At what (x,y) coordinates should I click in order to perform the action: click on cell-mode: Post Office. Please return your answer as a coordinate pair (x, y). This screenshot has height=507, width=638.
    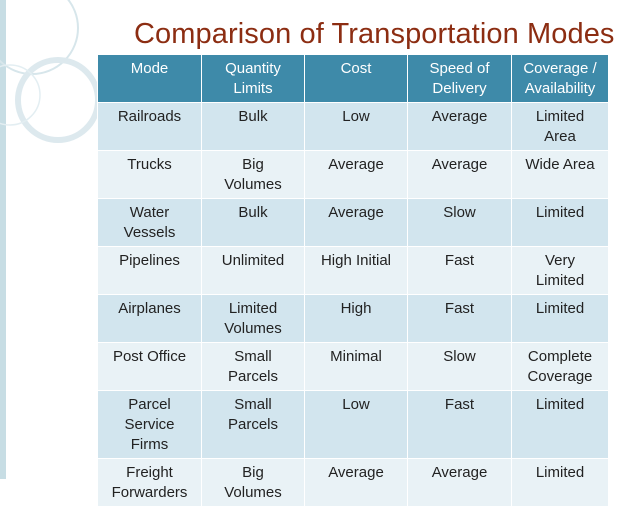
    Looking at the image, I should click on (149, 366).